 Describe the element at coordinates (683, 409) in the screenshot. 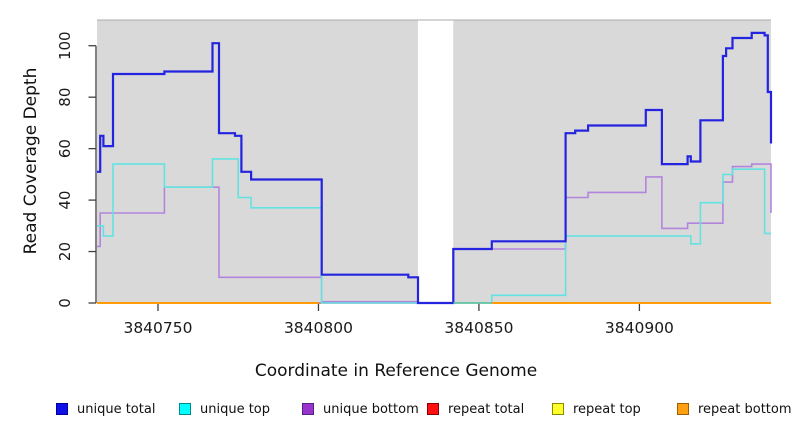

I see `legend-swatch-repeat-bottom` at that location.